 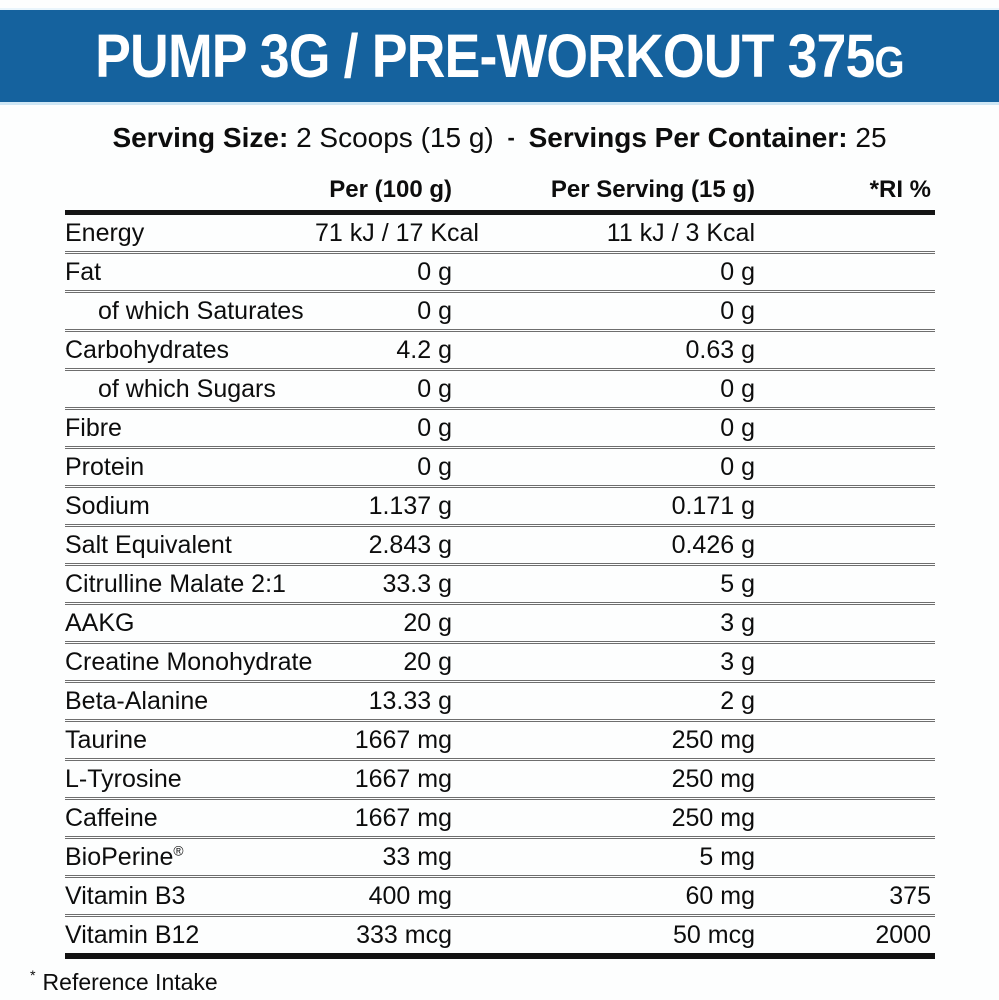 I want to click on nutrient-name: Energy, so click(x=105, y=233).